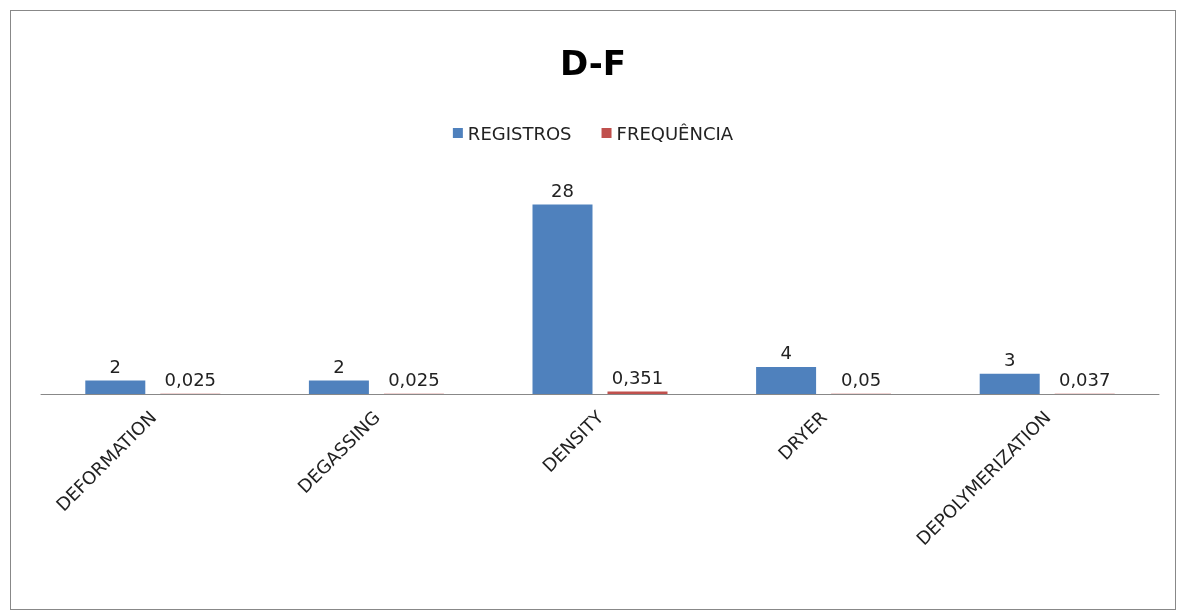 The width and height of the screenshot is (1179, 613). I want to click on data-label: 4, so click(786, 353).